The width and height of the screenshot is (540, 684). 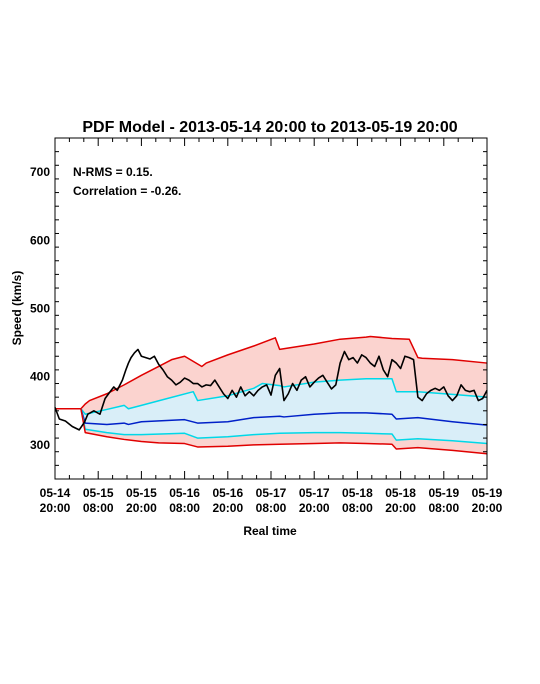 What do you see at coordinates (40, 377) in the screenshot?
I see `y-tick-label: 400` at bounding box center [40, 377].